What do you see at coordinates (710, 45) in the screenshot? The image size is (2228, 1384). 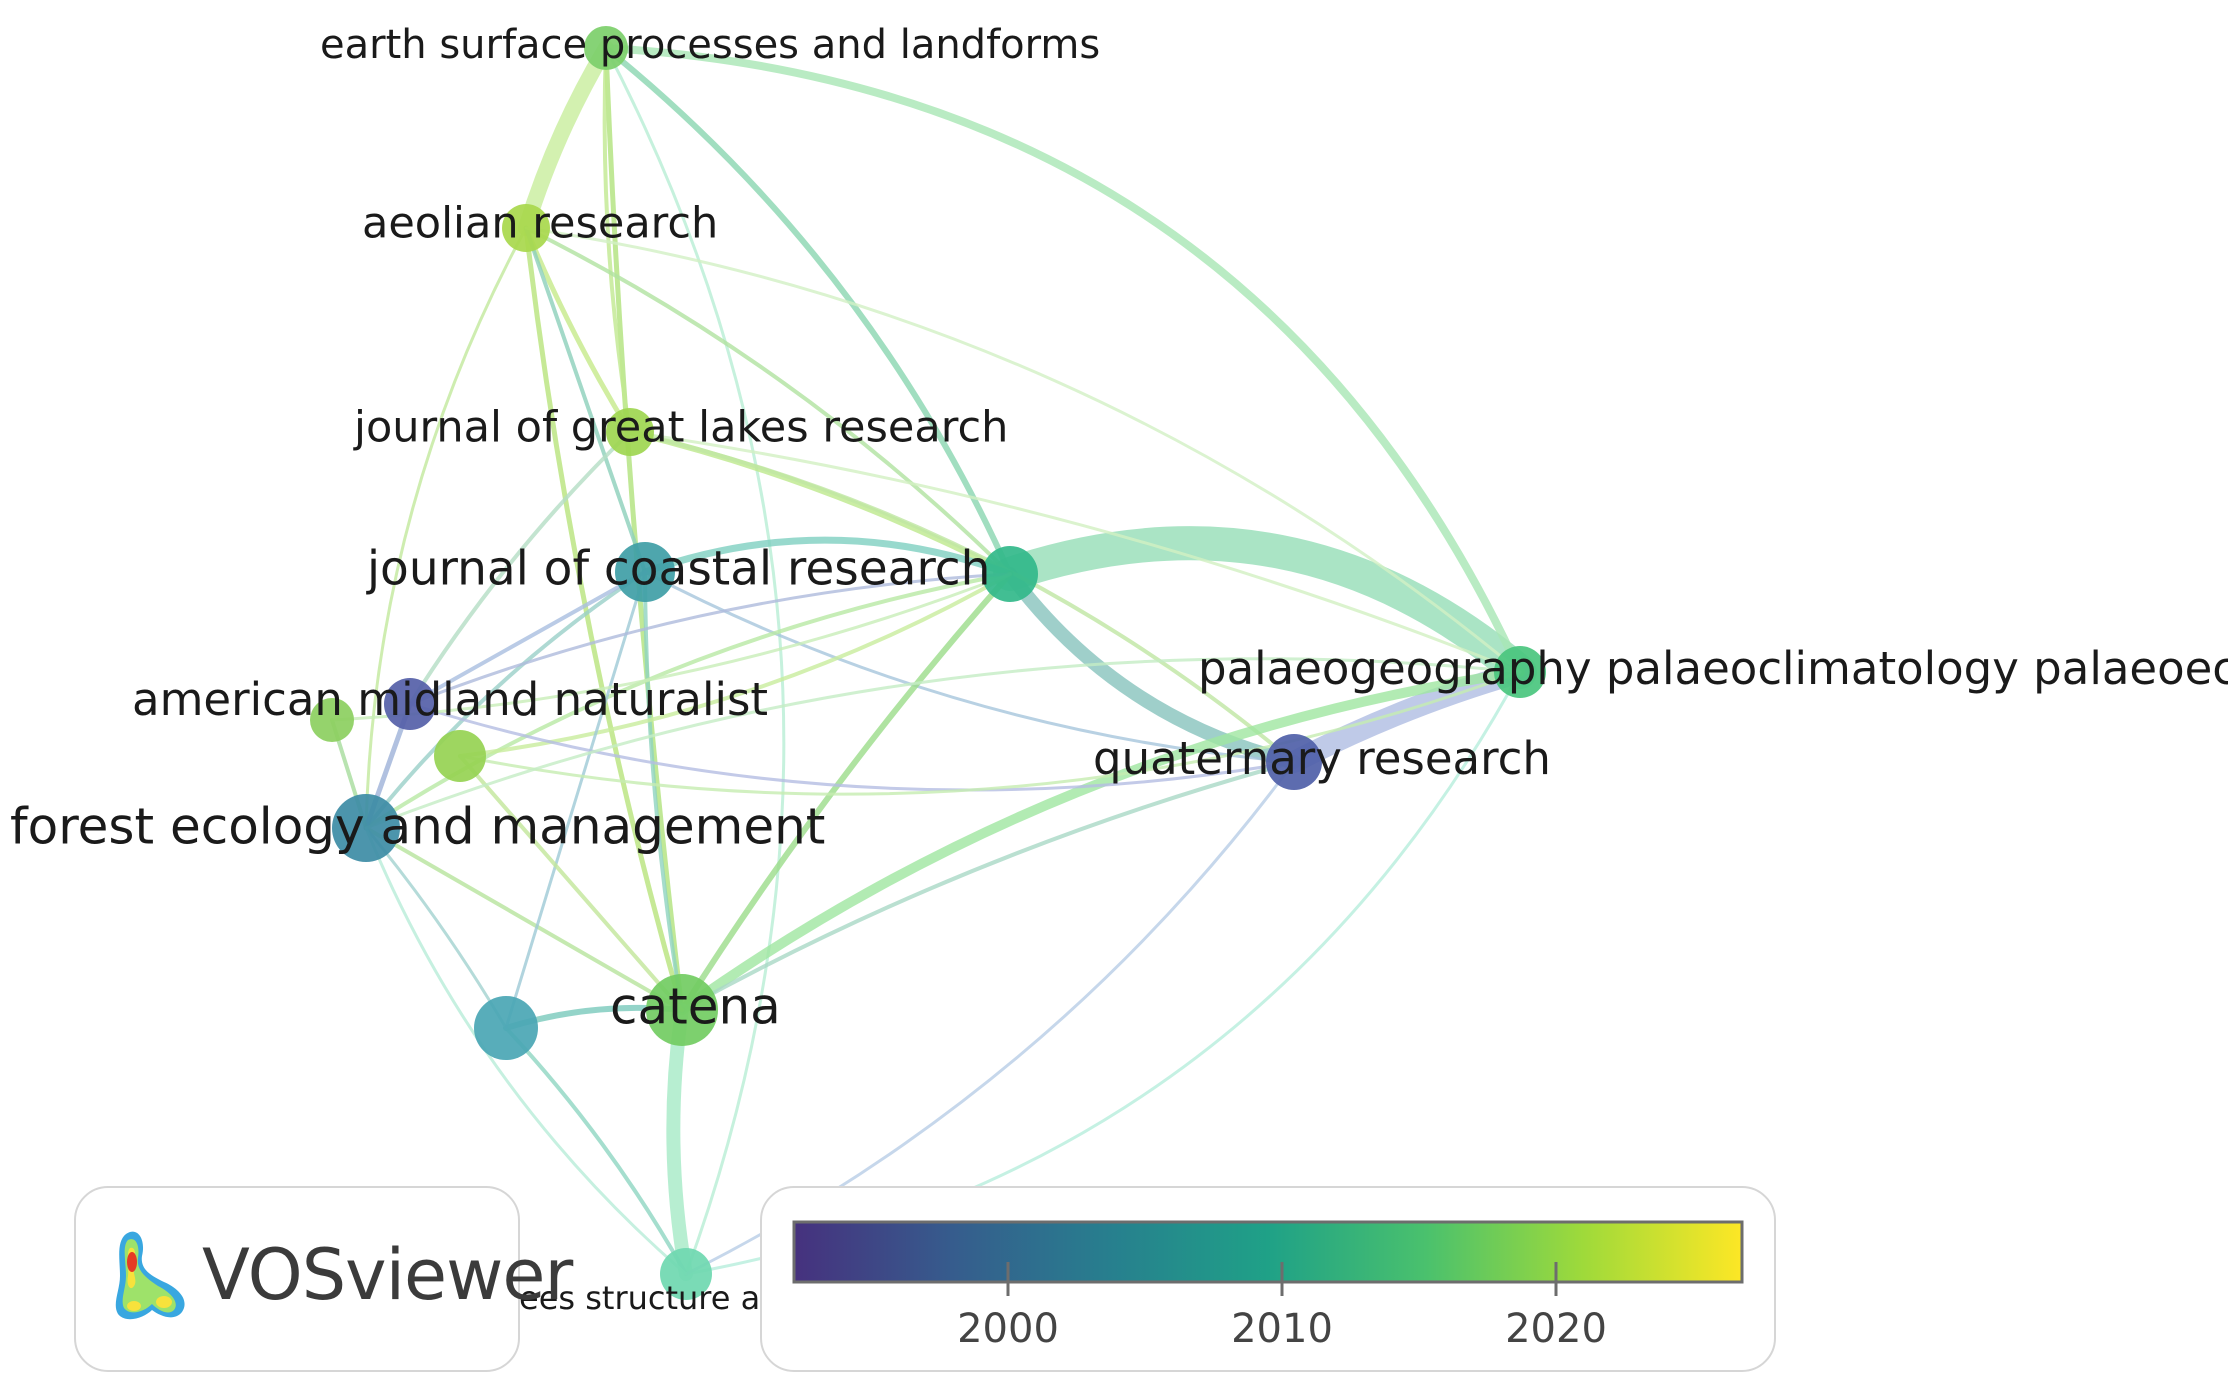 I see `label-earth-surface: earth surface processes and landforms` at bounding box center [710, 45].